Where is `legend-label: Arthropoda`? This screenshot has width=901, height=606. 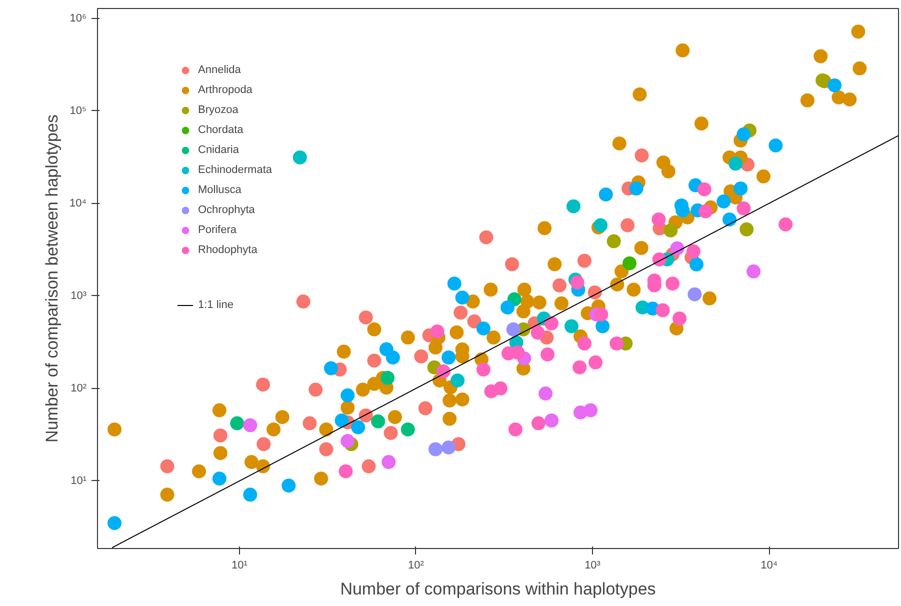
legend-label: Arthropoda is located at coordinates (225, 90).